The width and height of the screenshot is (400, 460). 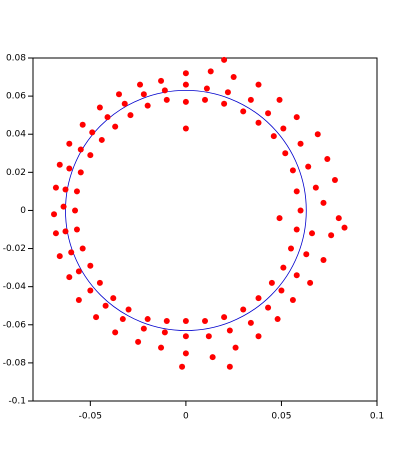 I want to click on x-tick-label: -0.05, so click(x=90, y=417).